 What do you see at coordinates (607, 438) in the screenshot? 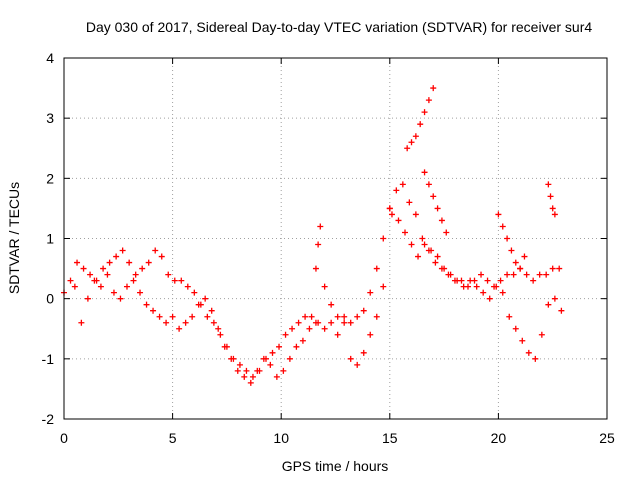
I see `x-tick-label: 25` at bounding box center [607, 438].